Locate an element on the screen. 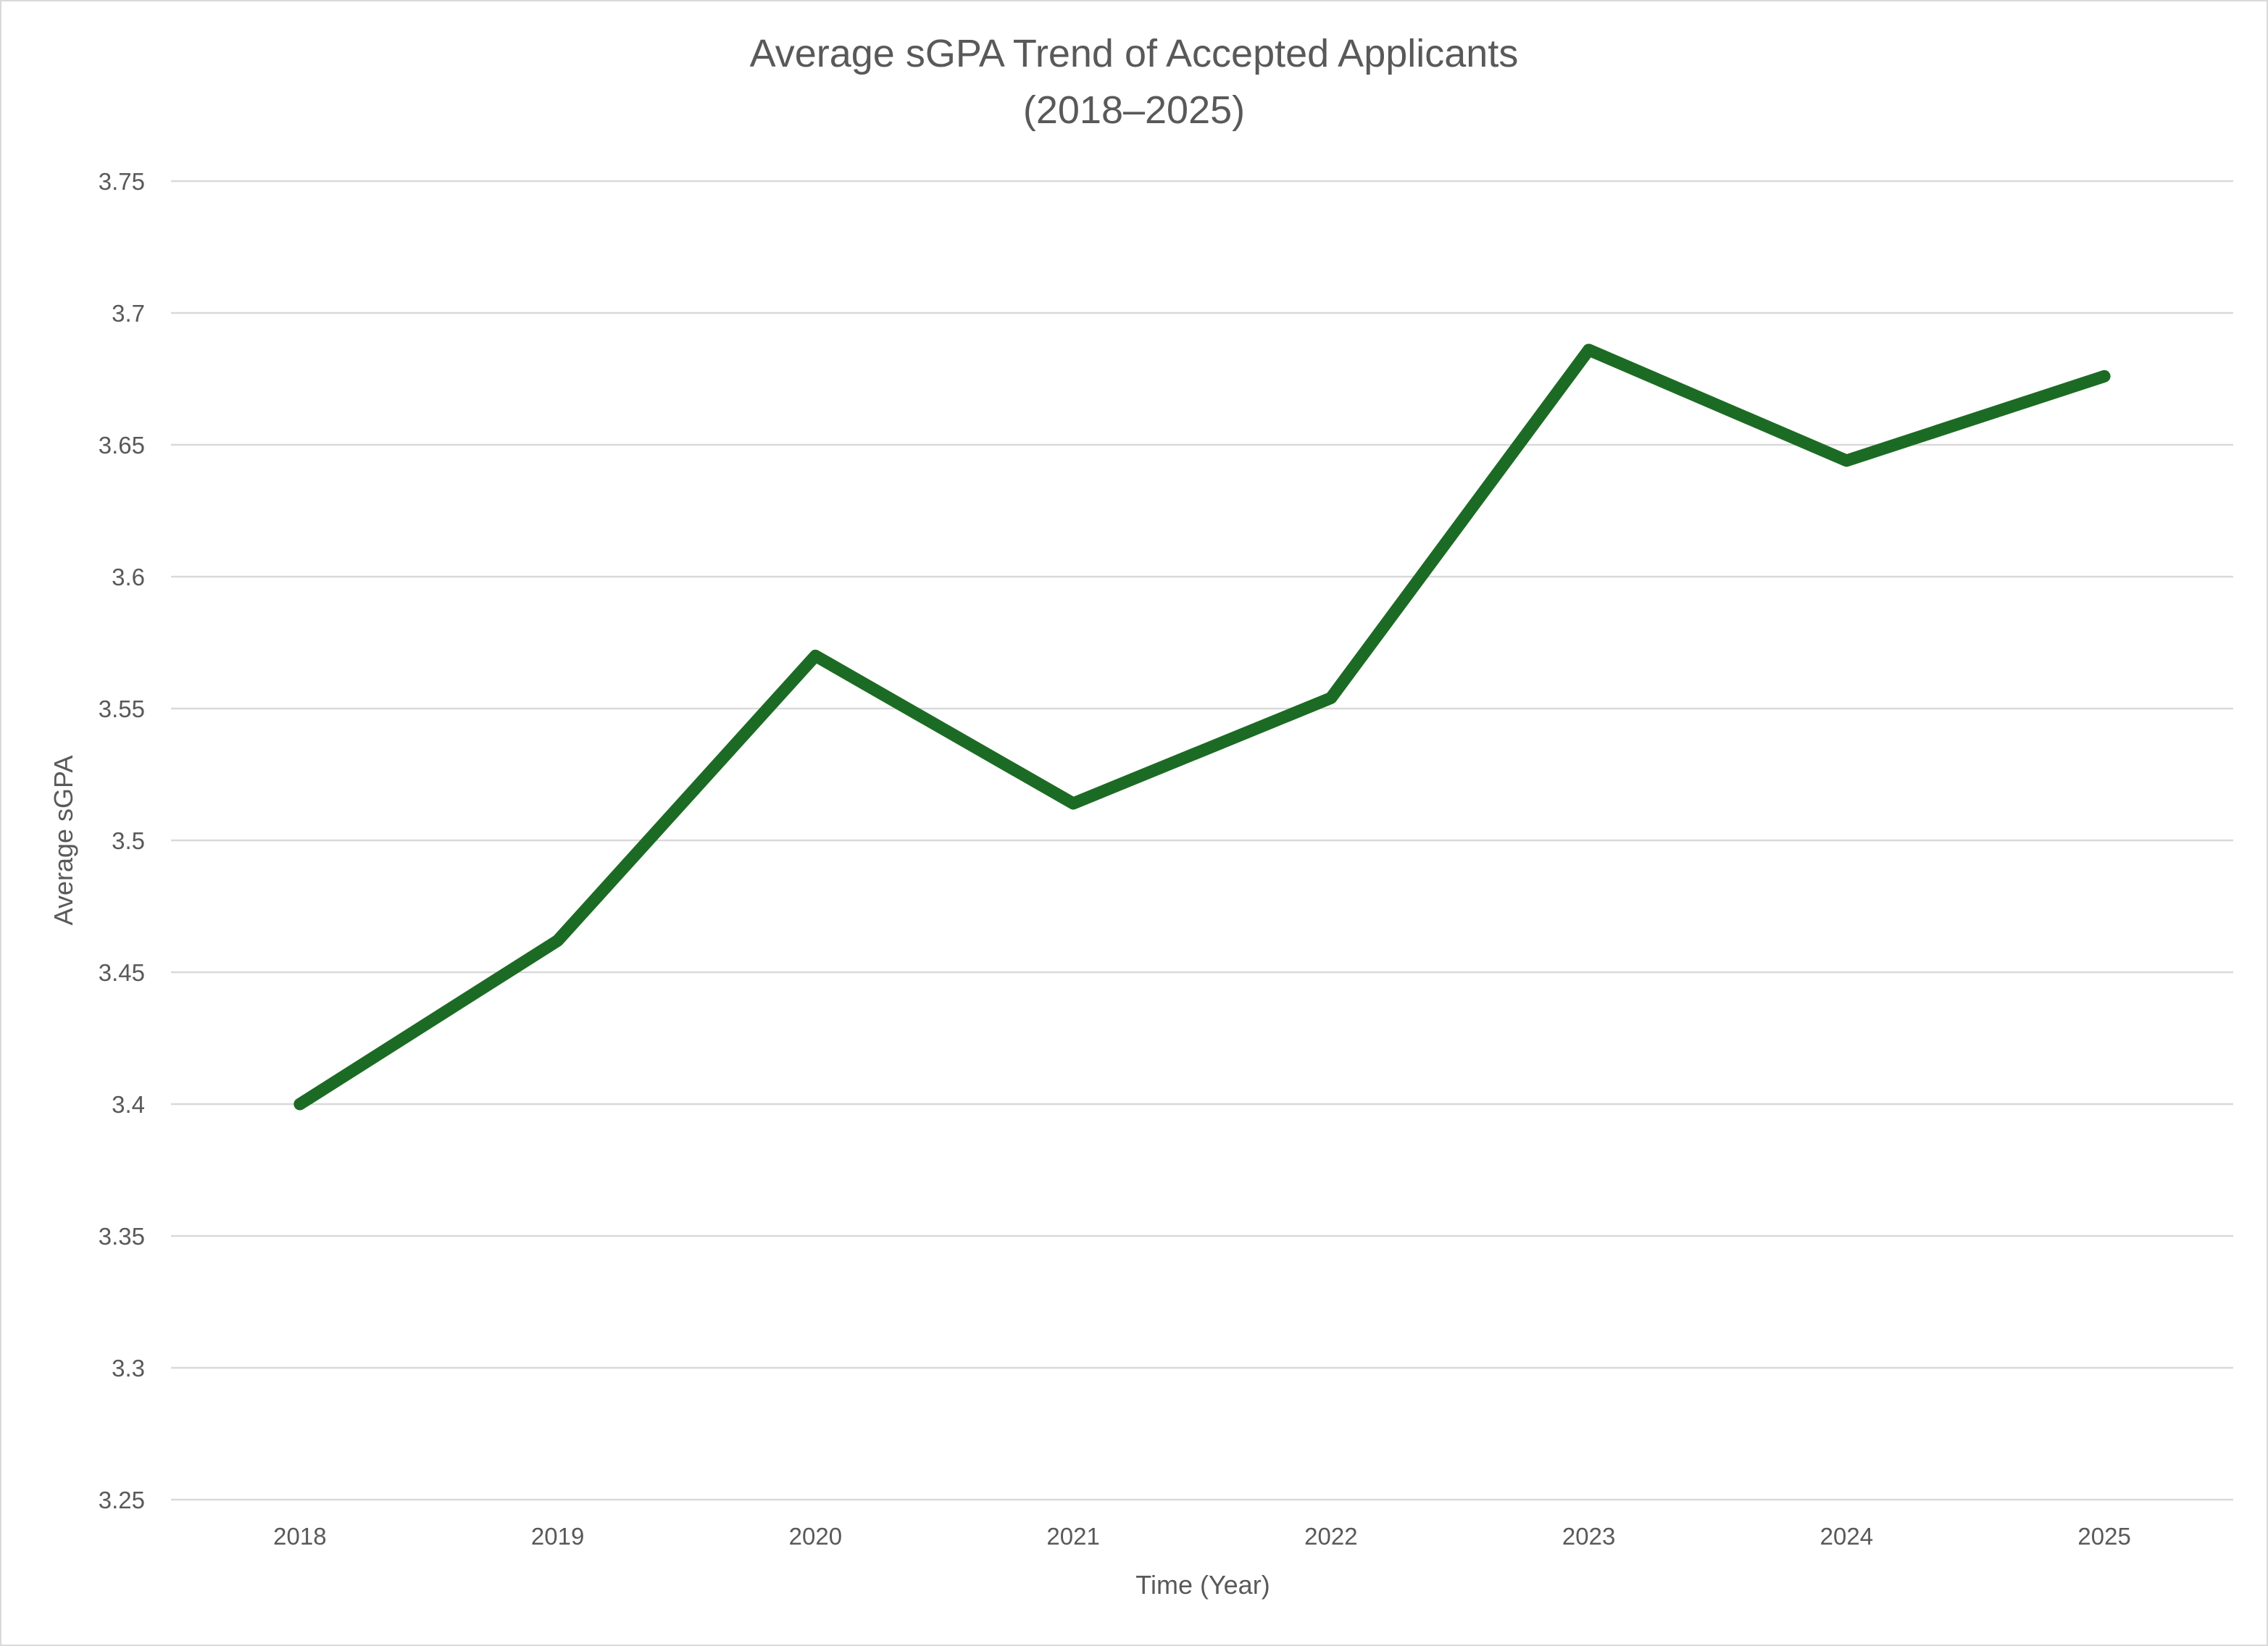  y-tick-label: 3.45 is located at coordinates (122, 972).